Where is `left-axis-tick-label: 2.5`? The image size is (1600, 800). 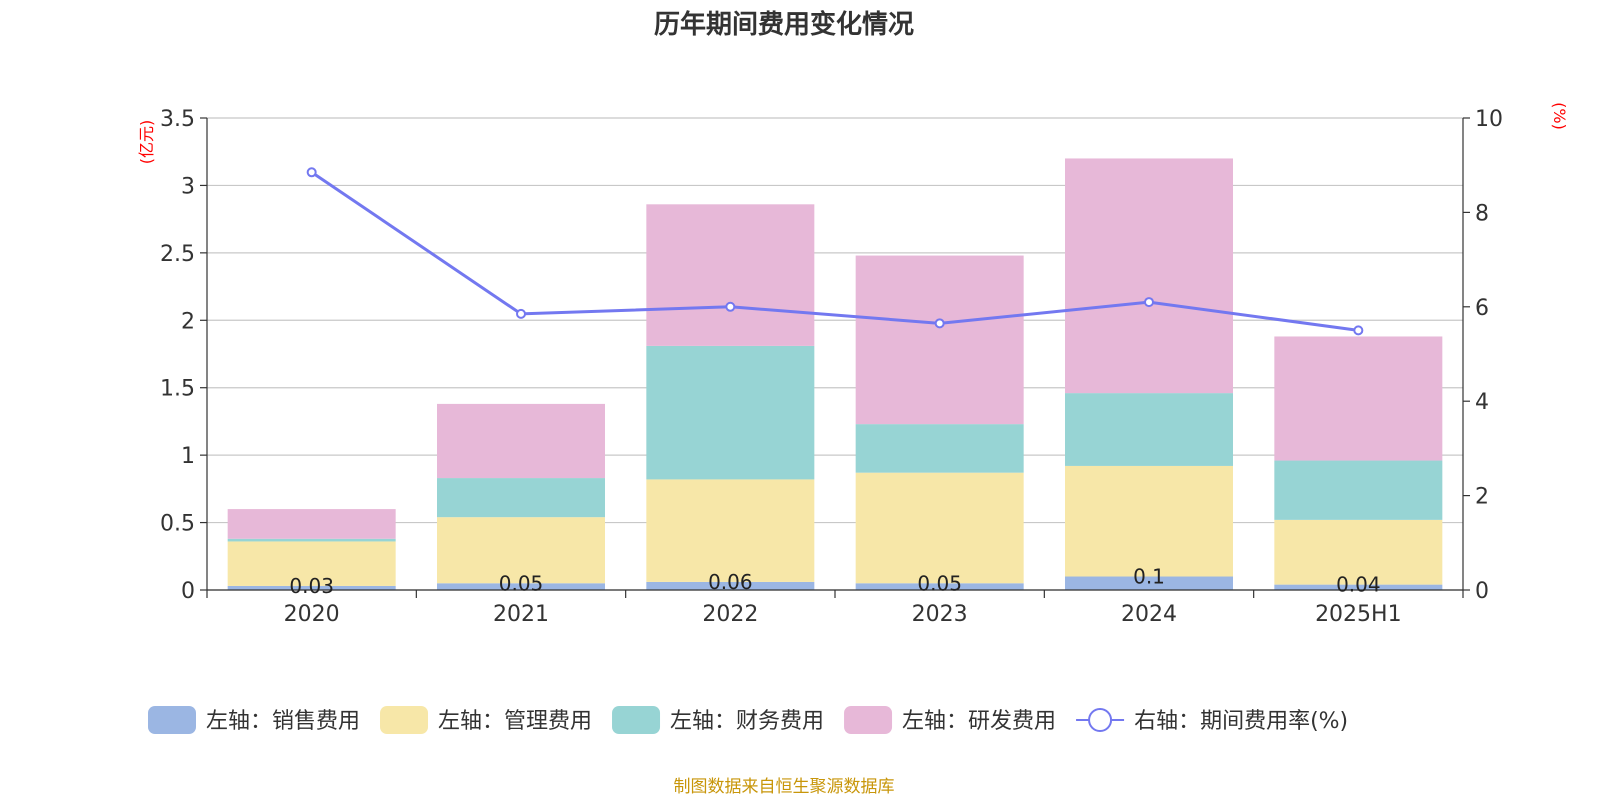
left-axis-tick-label: 2.5 is located at coordinates (177, 254).